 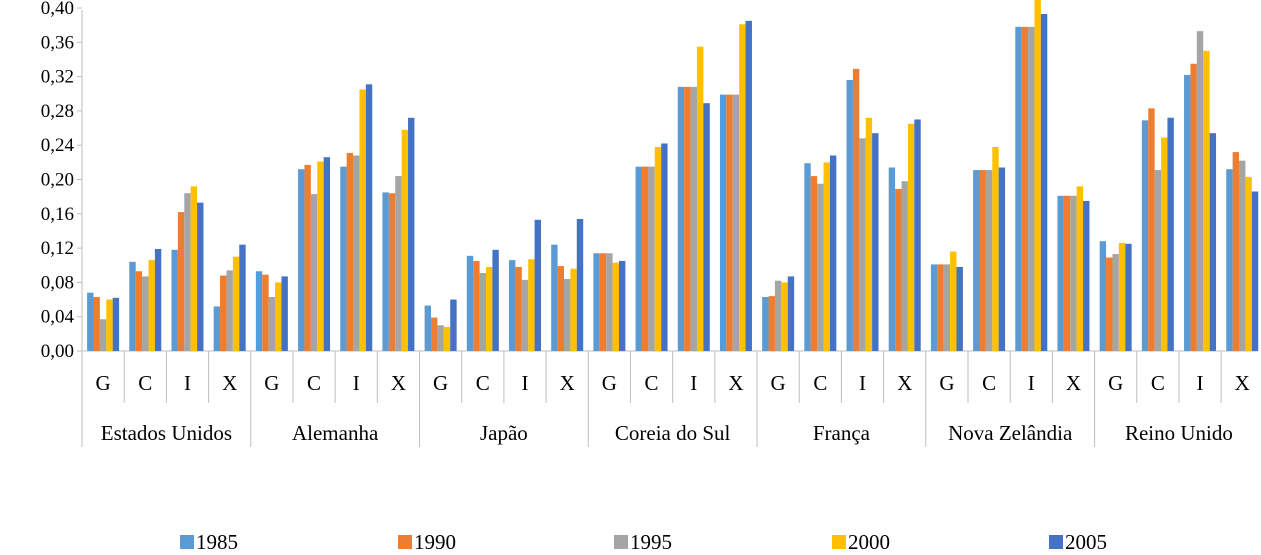 I want to click on bar-2000-nova-zelândia-I, so click(x=1037, y=176).